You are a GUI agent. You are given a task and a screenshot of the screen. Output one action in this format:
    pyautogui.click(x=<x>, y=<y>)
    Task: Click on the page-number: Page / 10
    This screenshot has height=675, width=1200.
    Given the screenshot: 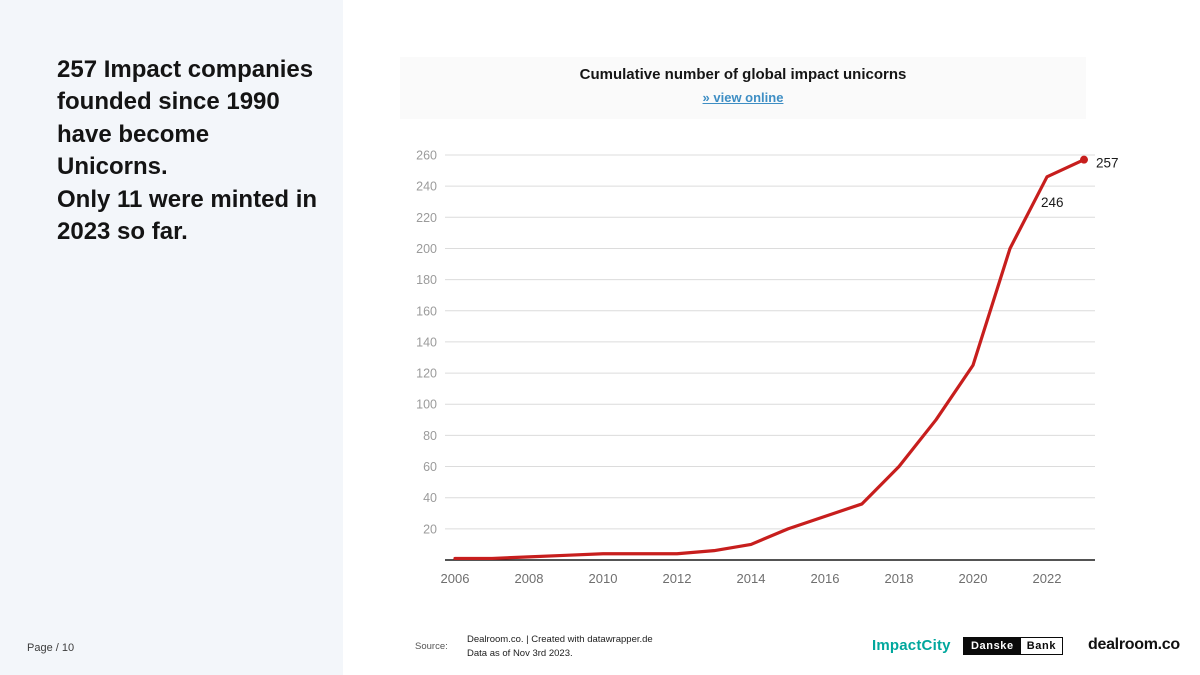 What is the action you would take?
    pyautogui.click(x=51, y=648)
    